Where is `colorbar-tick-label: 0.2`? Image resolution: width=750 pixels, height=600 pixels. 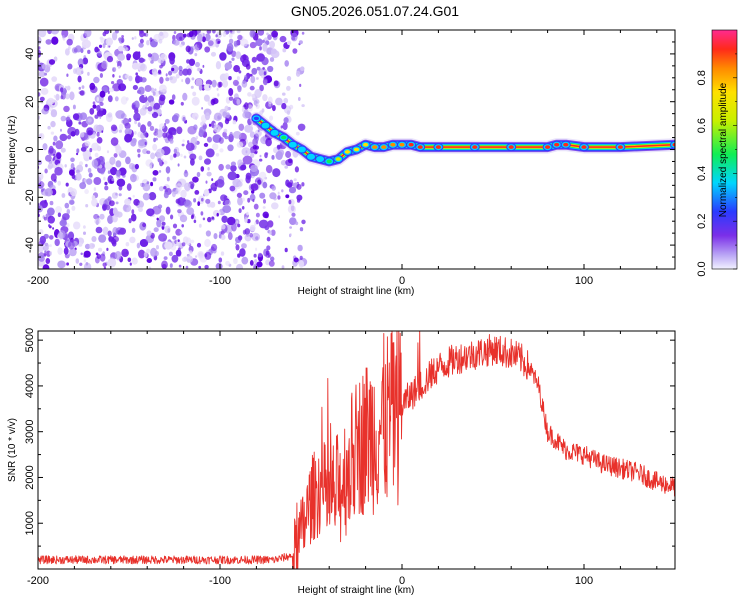
colorbar-tick-label: 0.2 is located at coordinates (702, 221).